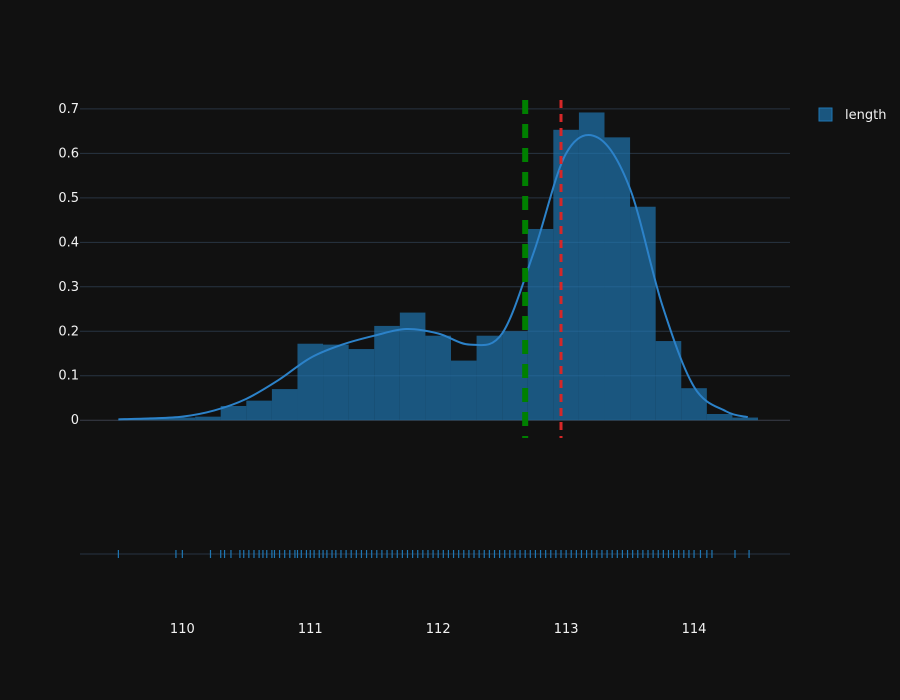 The height and width of the screenshot is (700, 900). Describe the element at coordinates (68, 287) in the screenshot. I see `y-tick-label: 0.3` at that location.